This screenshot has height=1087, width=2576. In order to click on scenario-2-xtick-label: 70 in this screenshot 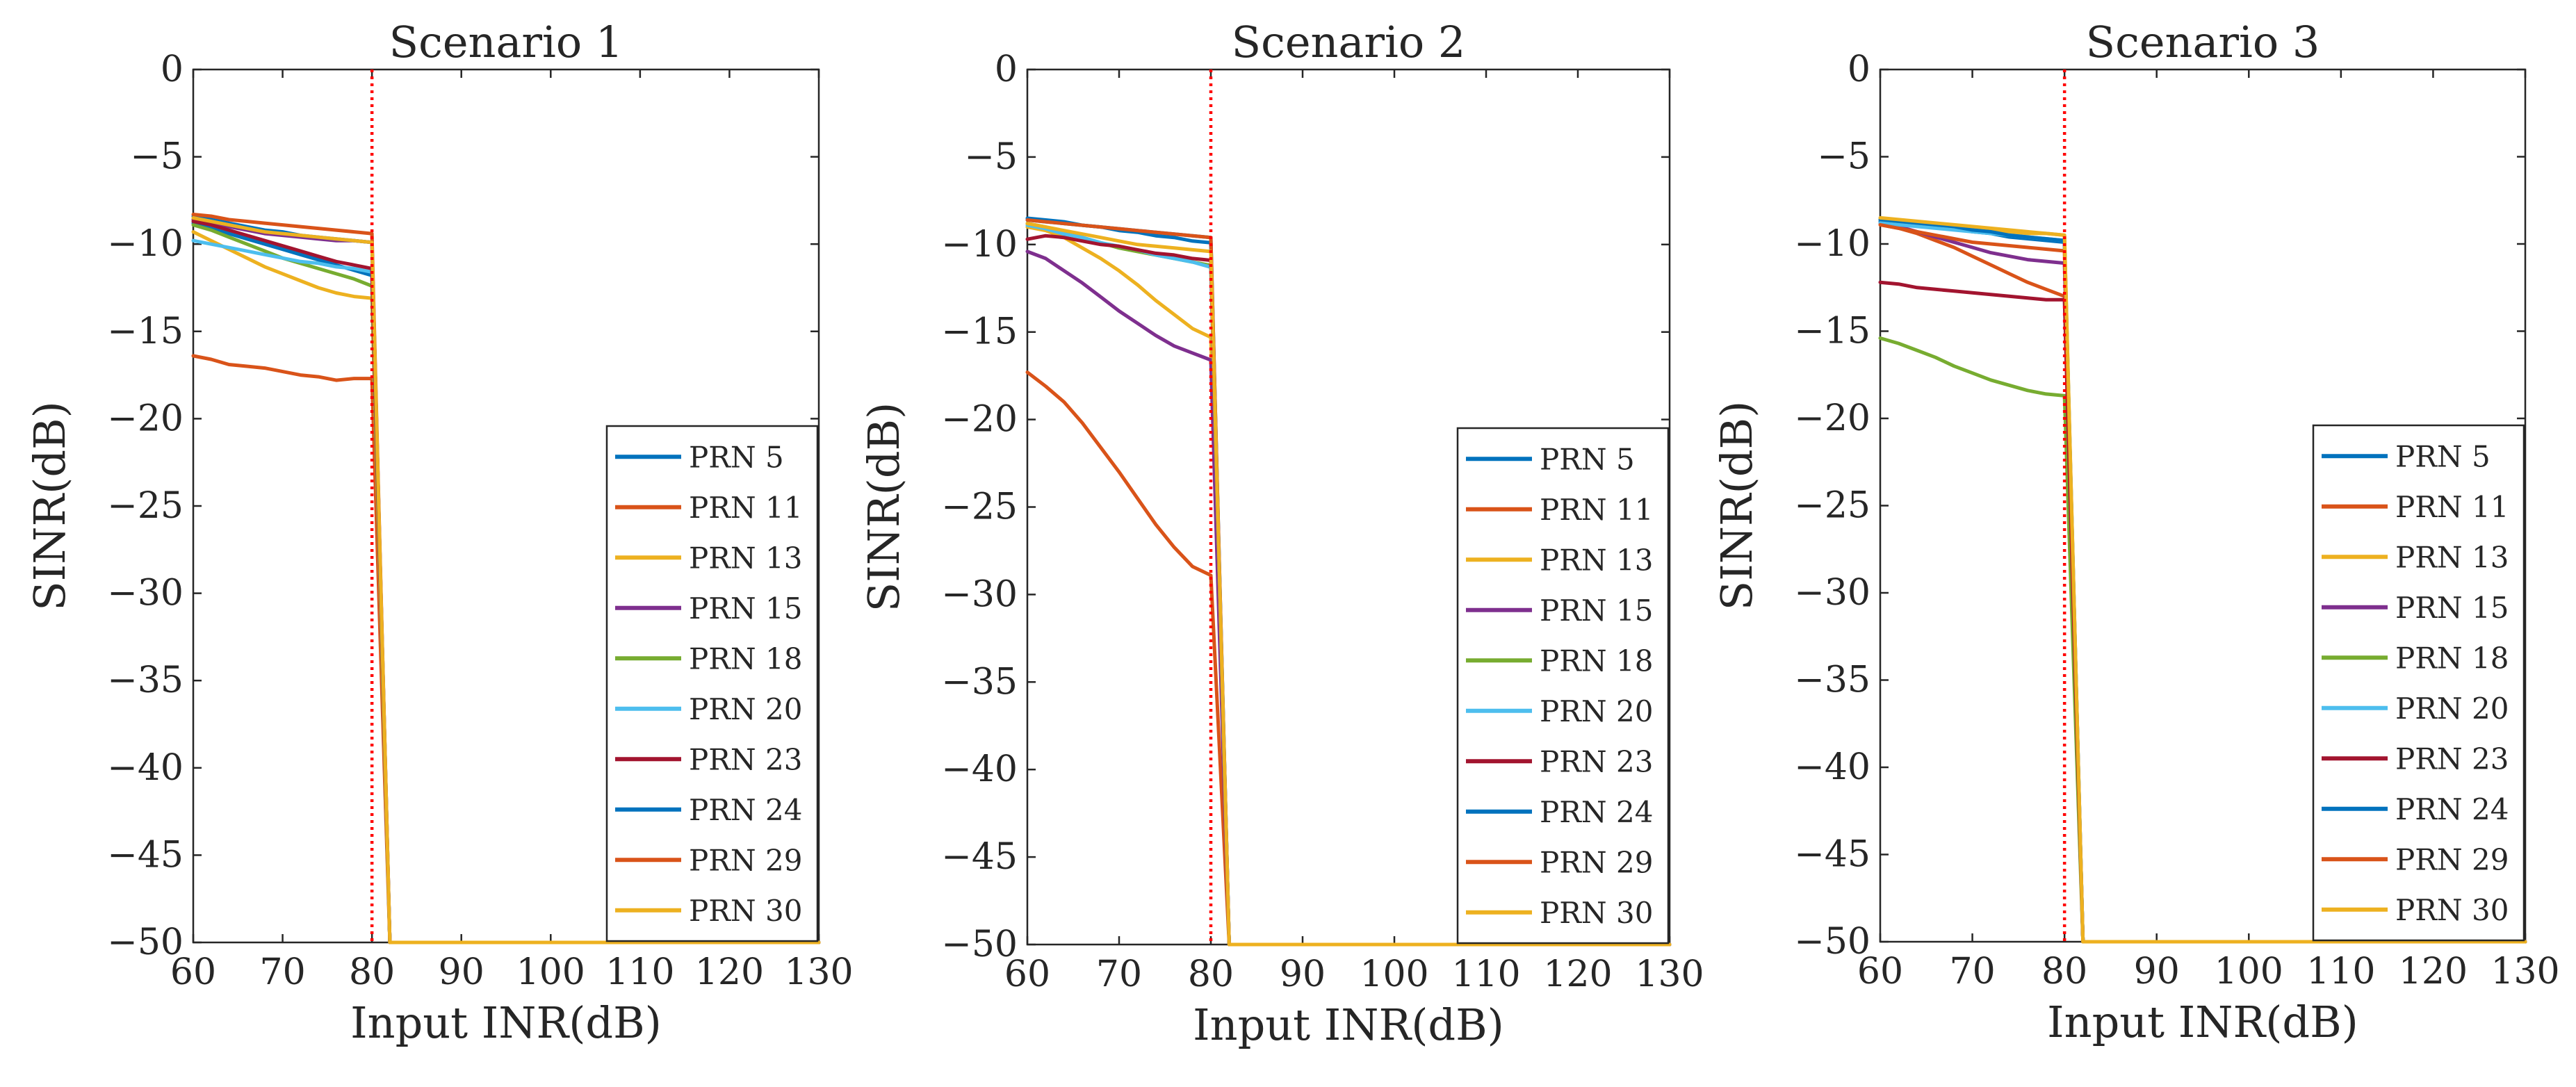, I will do `click(1119, 974)`.